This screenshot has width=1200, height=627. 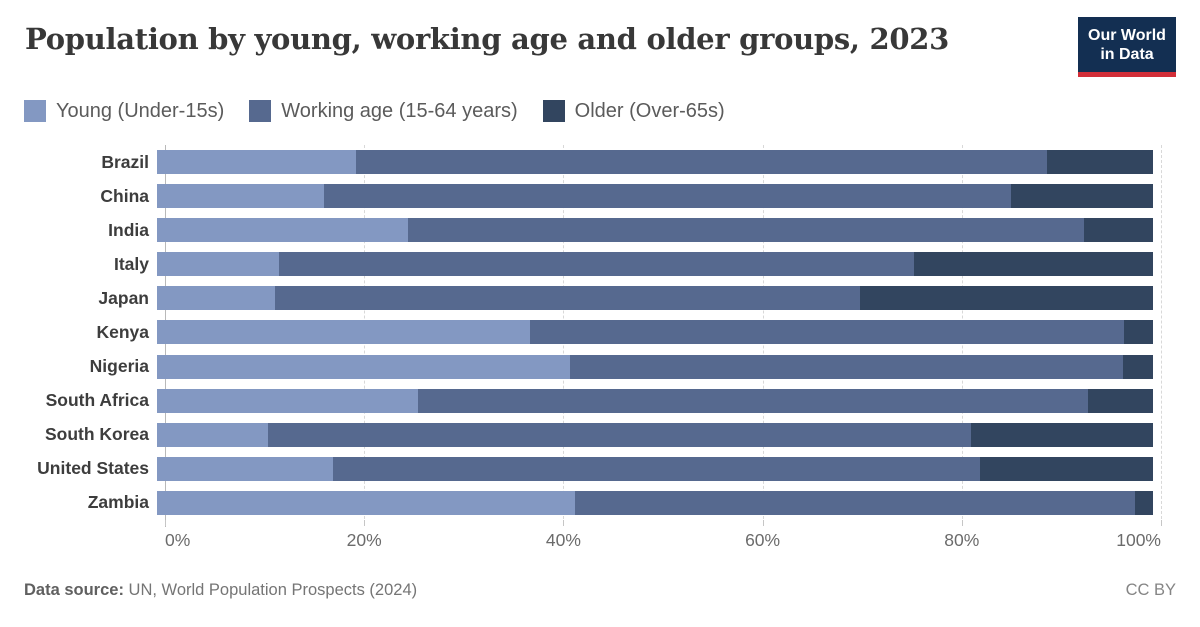 I want to click on legend-item-working-age-15-64-years: Working age (15-64 years), so click(x=383, y=111).